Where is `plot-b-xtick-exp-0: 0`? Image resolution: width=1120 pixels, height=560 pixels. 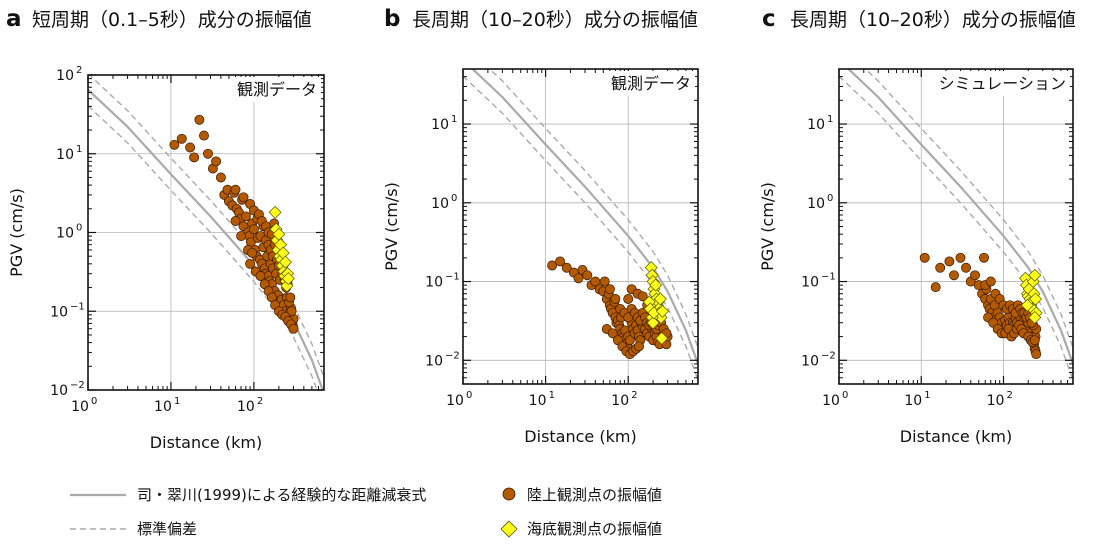 plot-b-xtick-exp-0: 0 is located at coordinates (469, 395).